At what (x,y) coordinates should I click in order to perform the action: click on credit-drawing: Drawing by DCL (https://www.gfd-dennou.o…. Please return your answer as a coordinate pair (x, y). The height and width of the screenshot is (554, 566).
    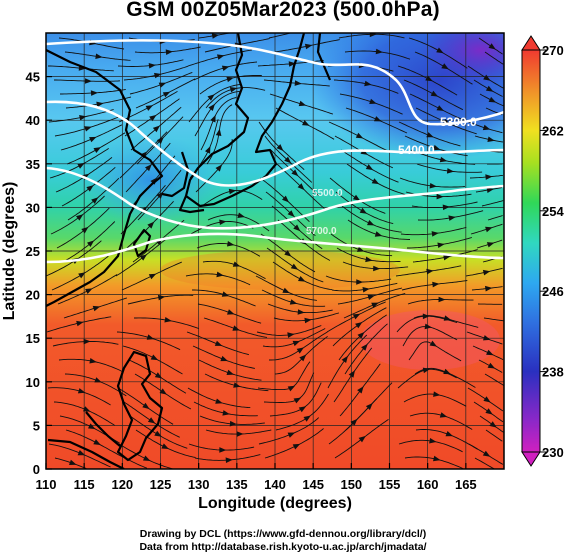
    Looking at the image, I should click on (283, 534).